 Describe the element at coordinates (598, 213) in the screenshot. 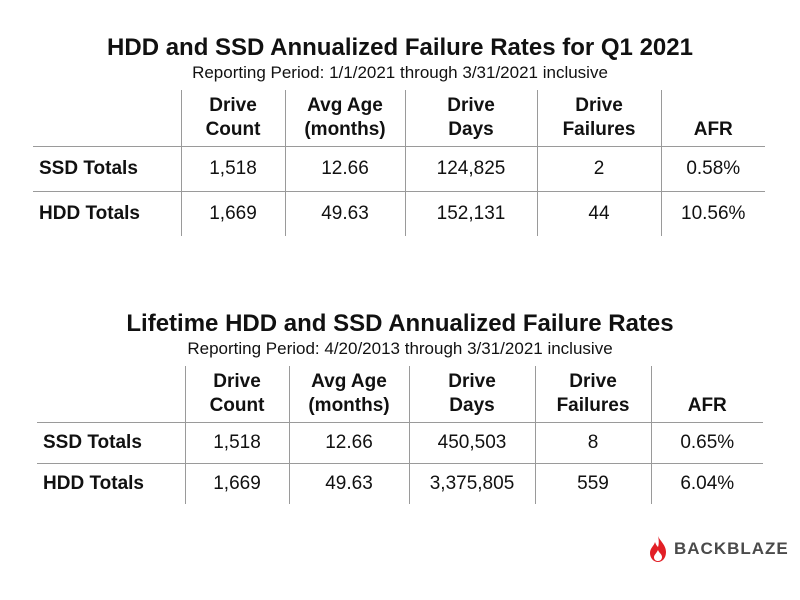

I see `cell-drive-failures: 44` at that location.